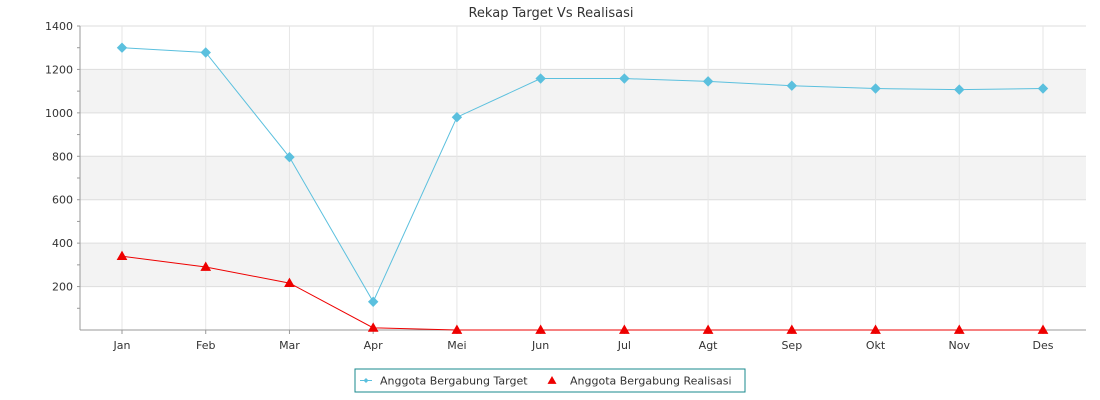 The image size is (1100, 400). What do you see at coordinates (59, 69) in the screenshot?
I see `y-tick-label: 1200` at bounding box center [59, 69].